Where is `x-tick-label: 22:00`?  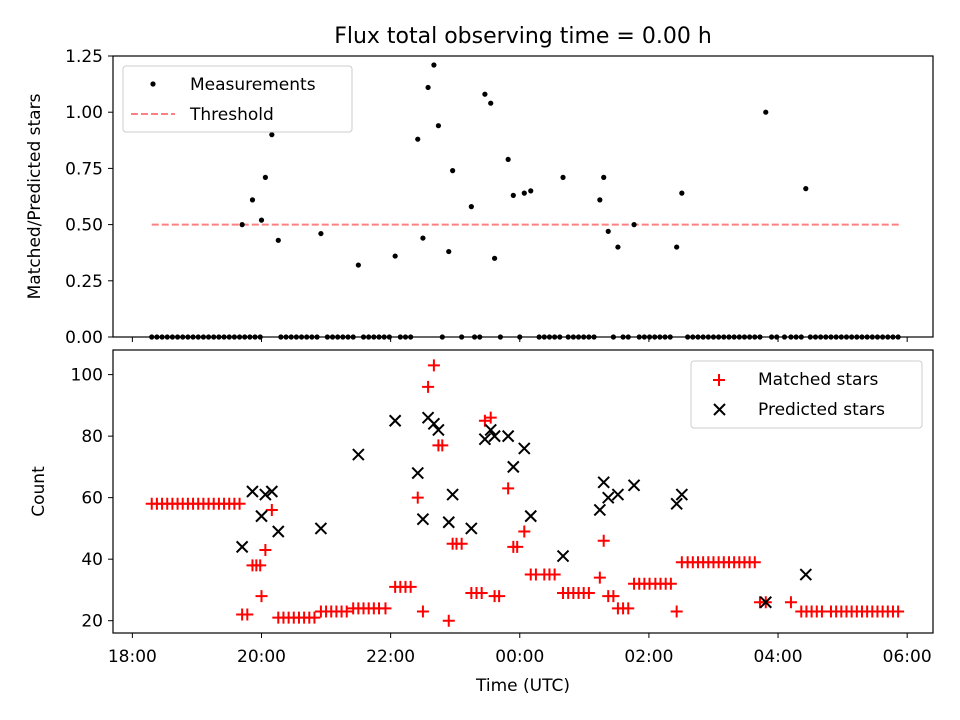
x-tick-label: 22:00 is located at coordinates (390, 657).